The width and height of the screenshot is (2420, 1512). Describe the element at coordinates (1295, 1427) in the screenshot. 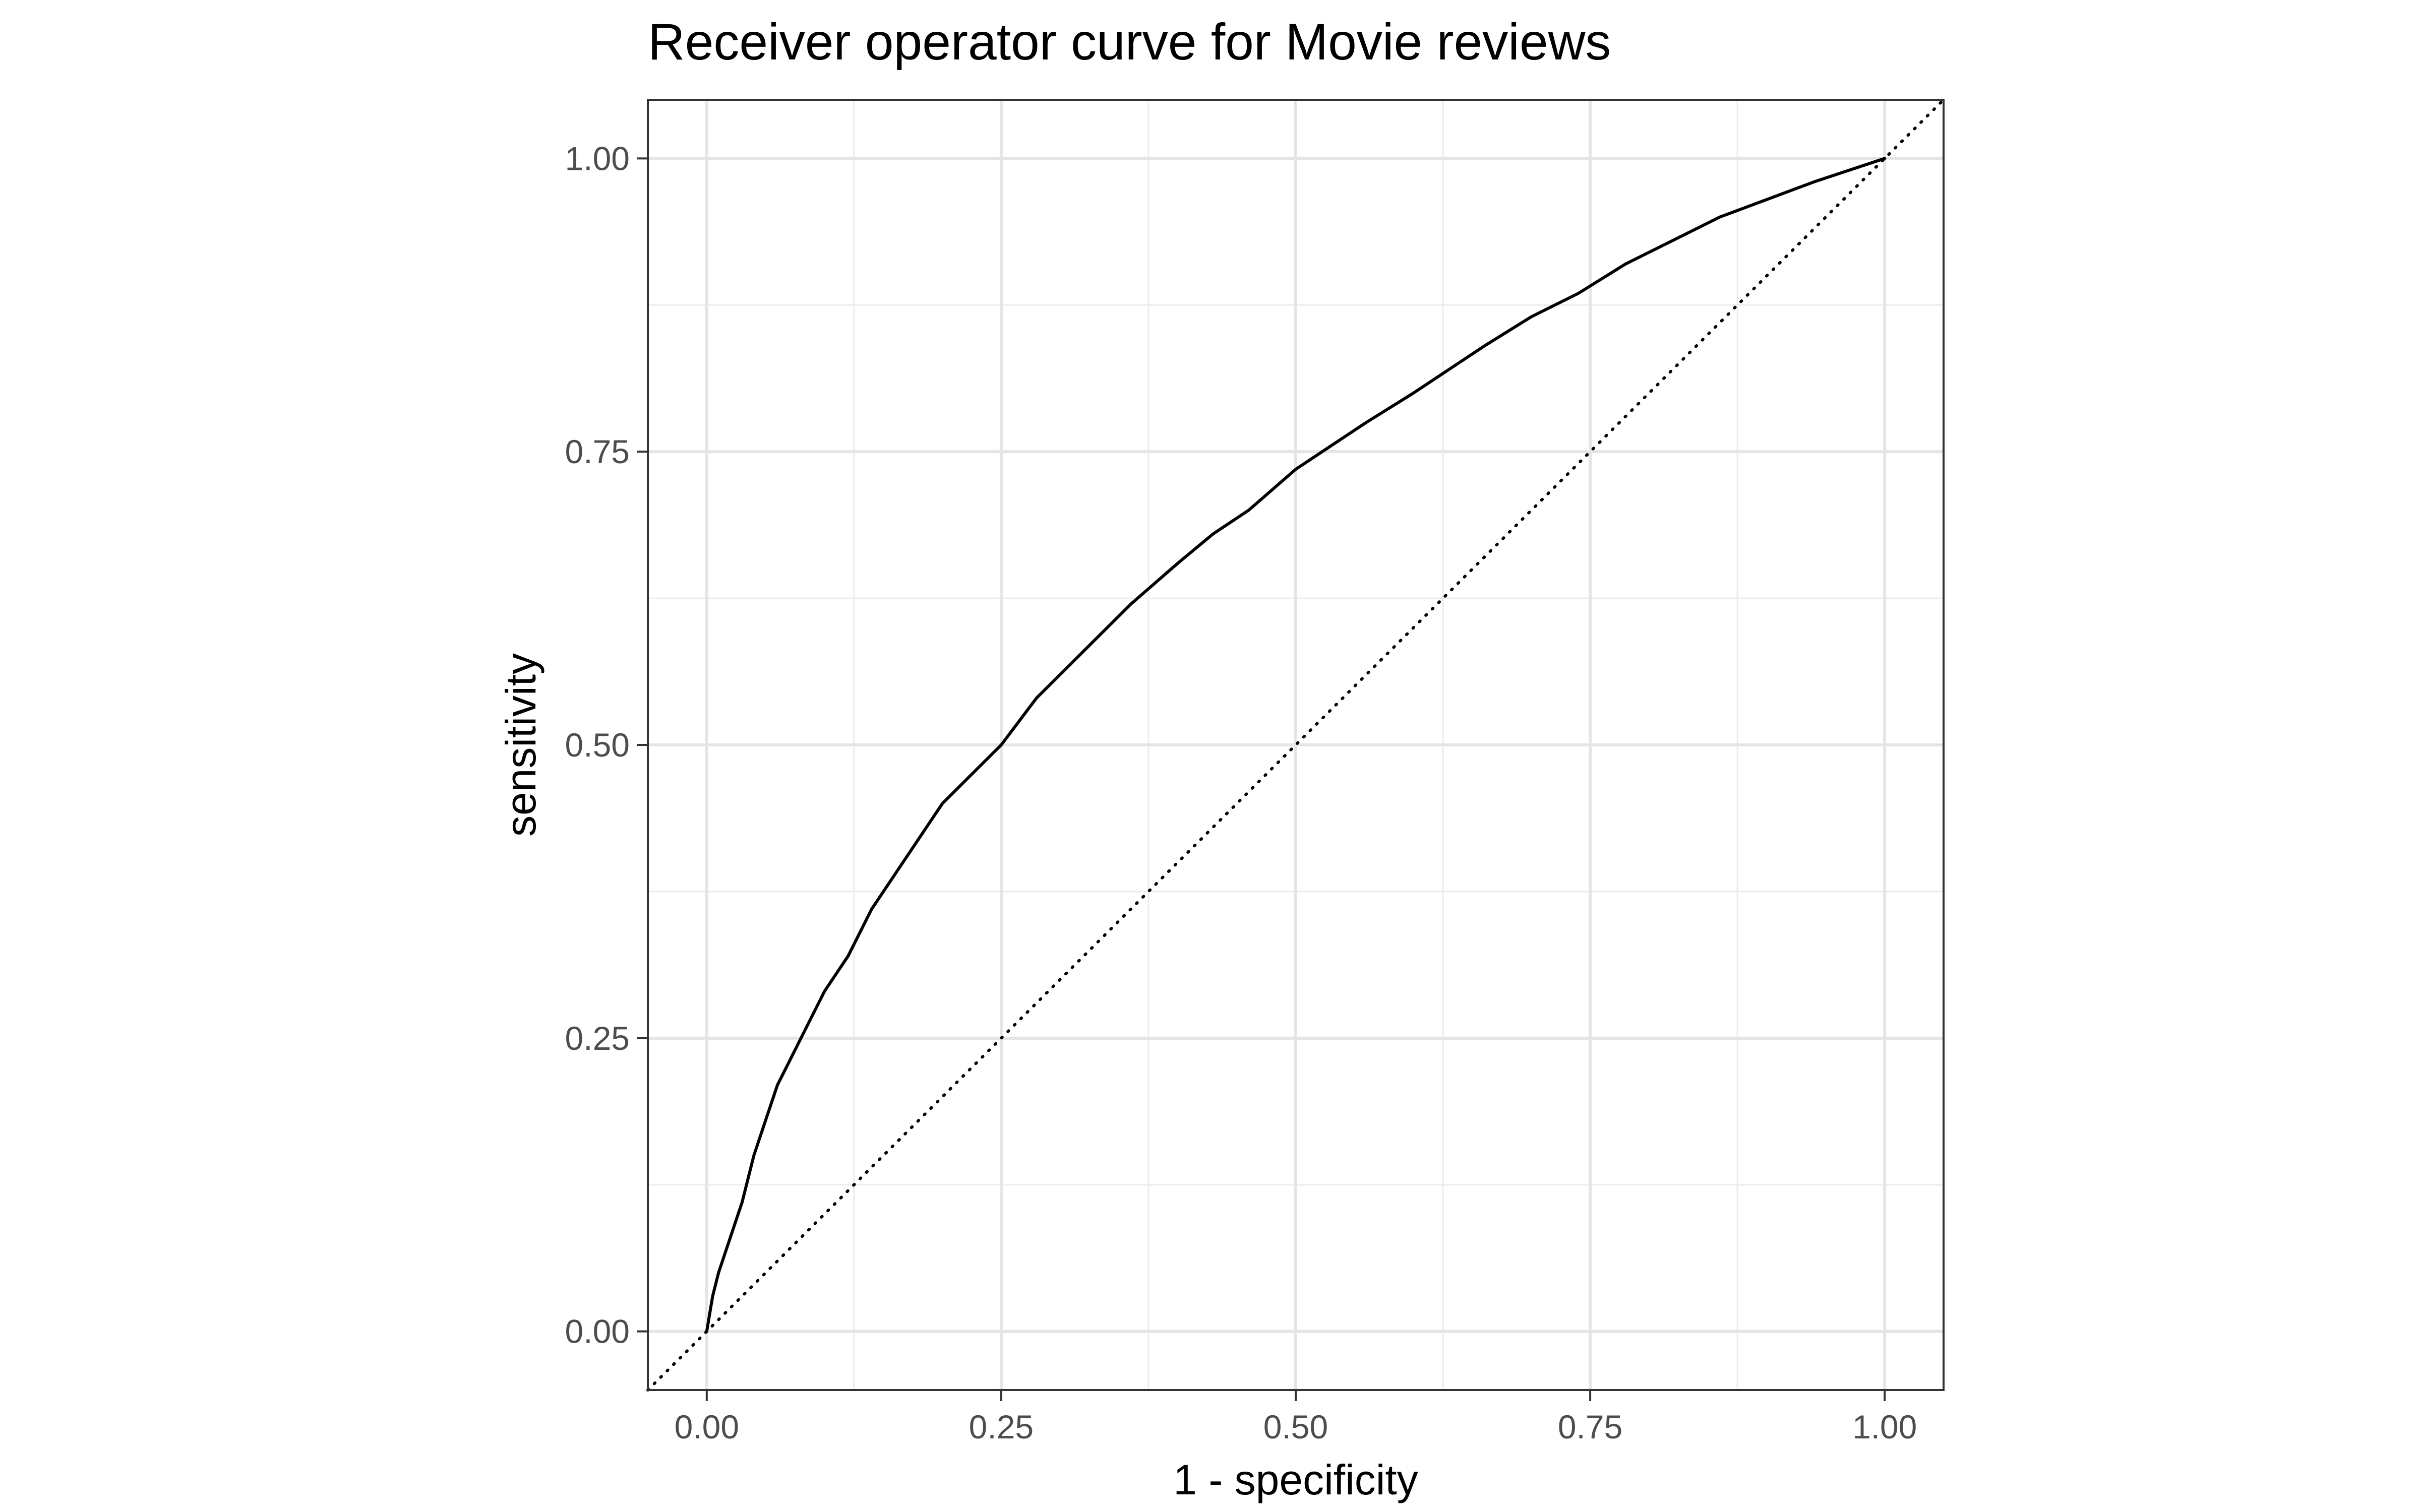

I see `x-tick-label: 0.50` at that location.